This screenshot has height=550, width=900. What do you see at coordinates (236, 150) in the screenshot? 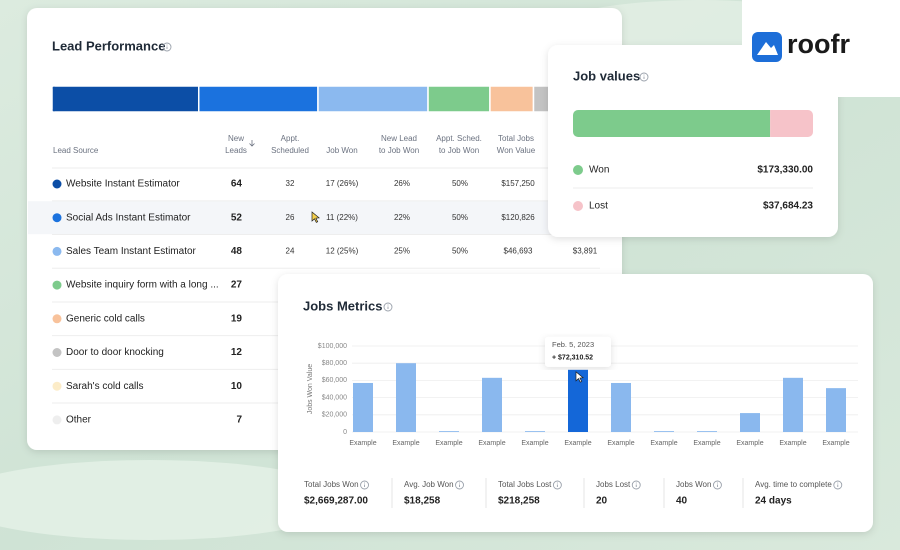
I see `column-header: Leads` at bounding box center [236, 150].